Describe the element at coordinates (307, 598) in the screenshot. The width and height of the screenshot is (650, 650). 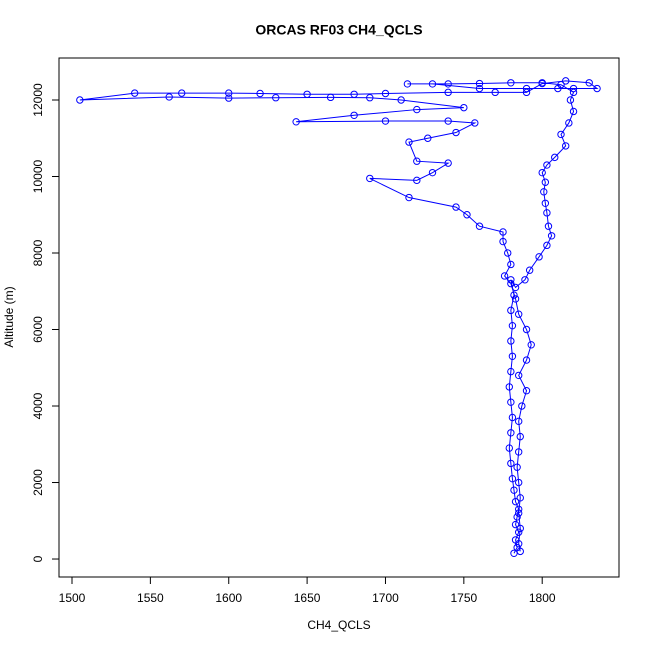
I see `x-tick-label: 1650` at that location.